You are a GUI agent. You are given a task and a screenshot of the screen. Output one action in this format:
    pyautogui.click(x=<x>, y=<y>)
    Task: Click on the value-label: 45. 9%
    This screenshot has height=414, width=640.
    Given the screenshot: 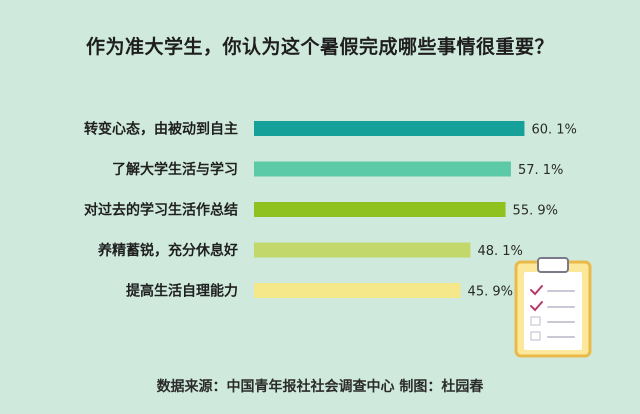 What is the action you would take?
    pyautogui.click(x=490, y=292)
    